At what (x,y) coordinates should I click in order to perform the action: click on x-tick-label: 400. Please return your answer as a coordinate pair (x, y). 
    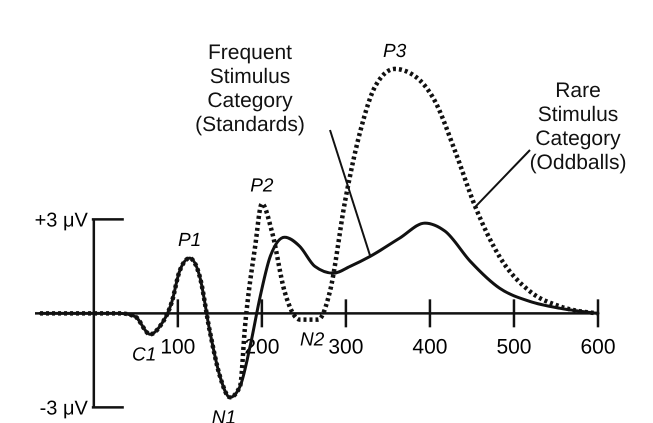
    Looking at the image, I should click on (430, 346).